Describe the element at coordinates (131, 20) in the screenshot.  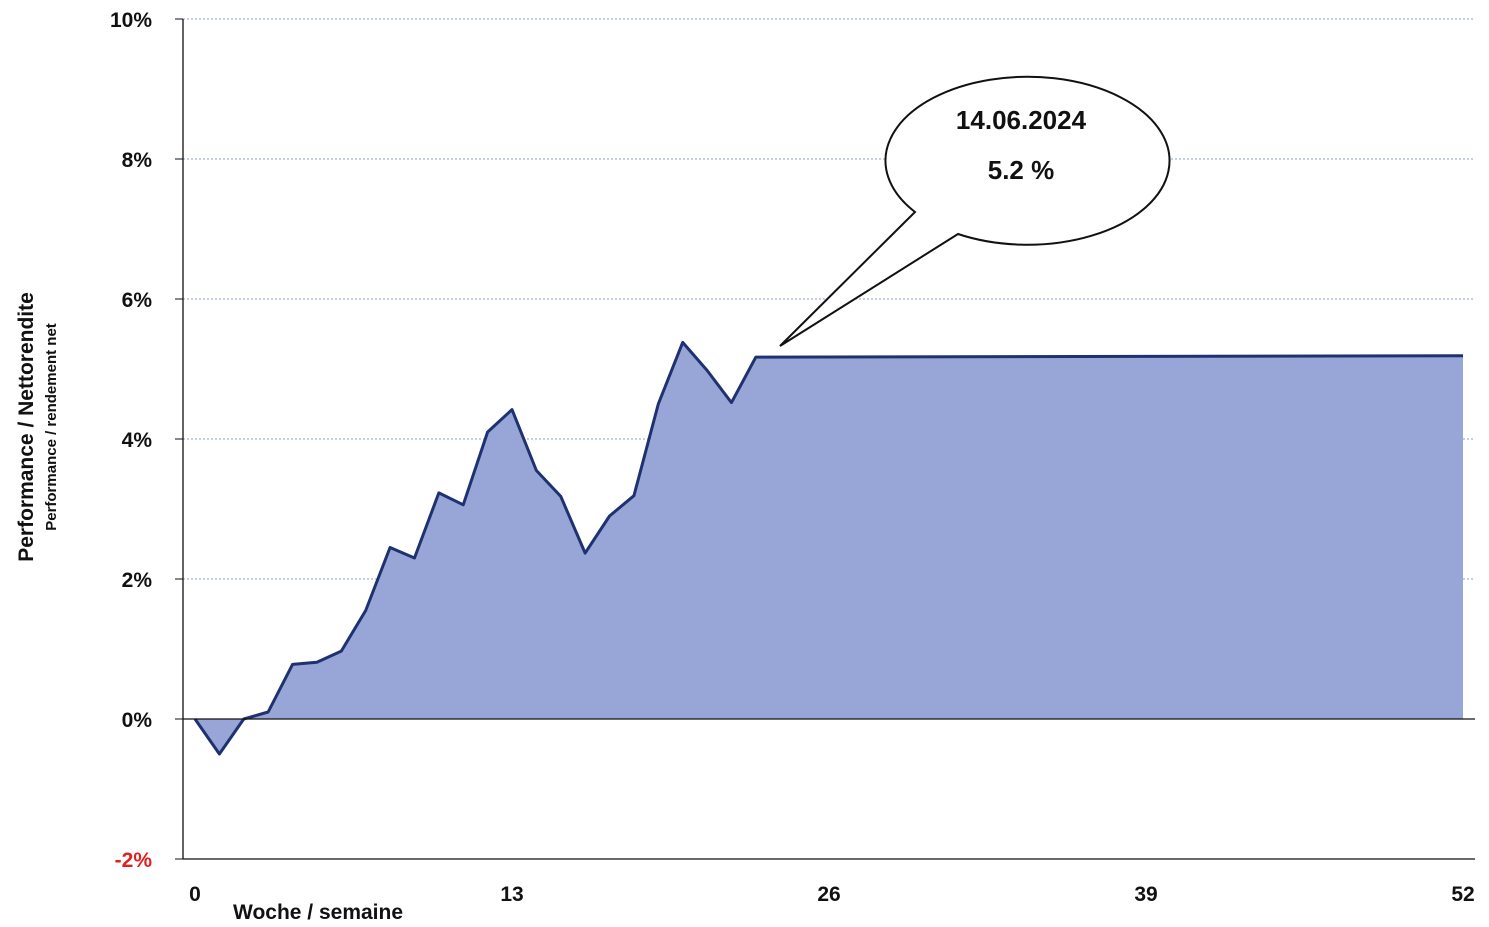
I see `y-tick-label: 10%` at that location.